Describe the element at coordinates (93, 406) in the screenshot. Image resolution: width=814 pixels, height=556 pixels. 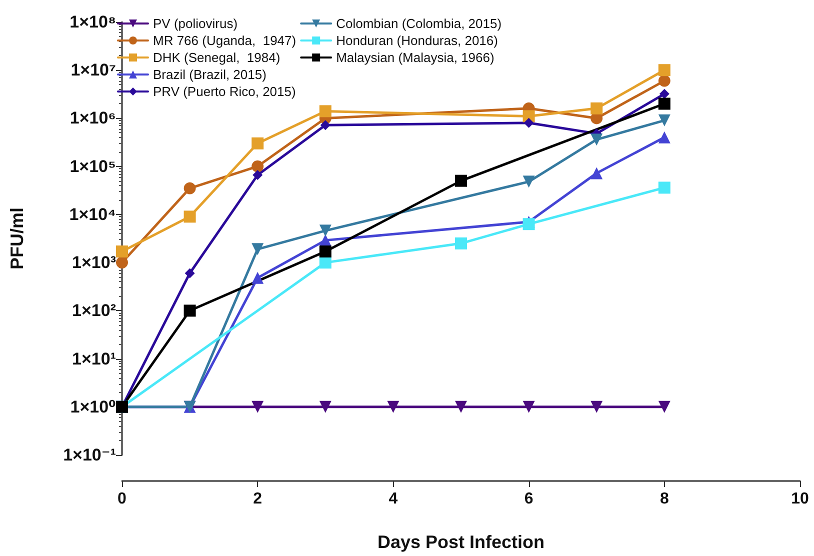
I see `y-tick-label: 1×10⁰` at that location.